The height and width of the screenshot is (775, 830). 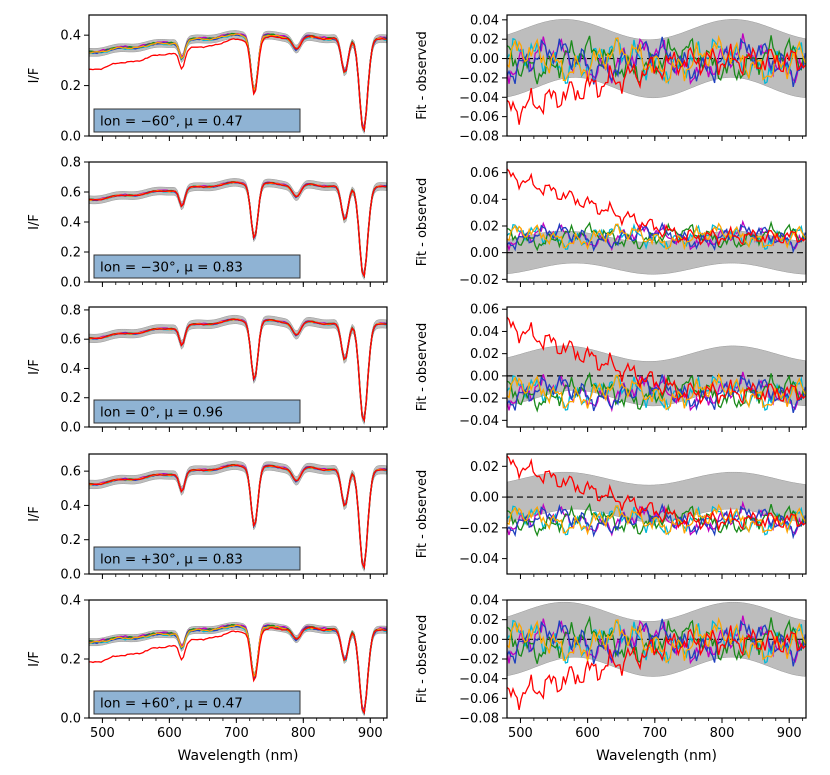 What do you see at coordinates (370, 733) in the screenshot?
I see `x-tick-label: 900` at bounding box center [370, 733].